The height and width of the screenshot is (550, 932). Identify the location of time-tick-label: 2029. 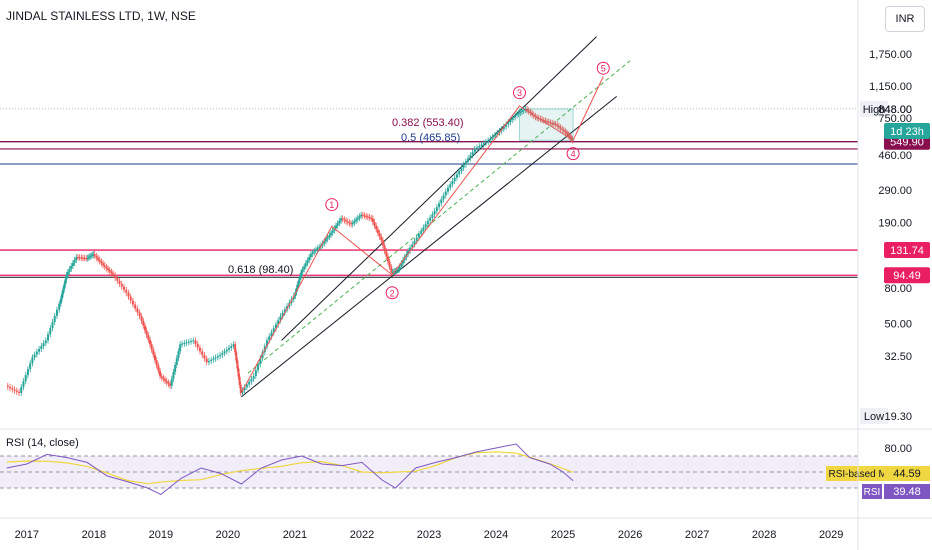
(831, 535).